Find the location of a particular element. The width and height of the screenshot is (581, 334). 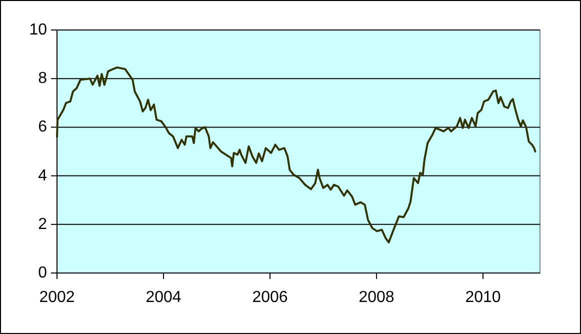

x-tick-label: 2010 is located at coordinates (483, 297).